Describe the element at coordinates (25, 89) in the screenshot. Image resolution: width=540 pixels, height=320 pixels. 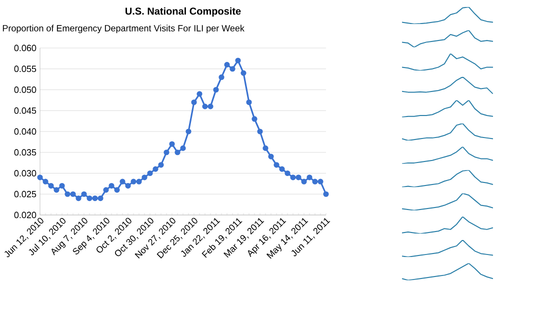
I see `y-tick-label: 0.050` at that location.